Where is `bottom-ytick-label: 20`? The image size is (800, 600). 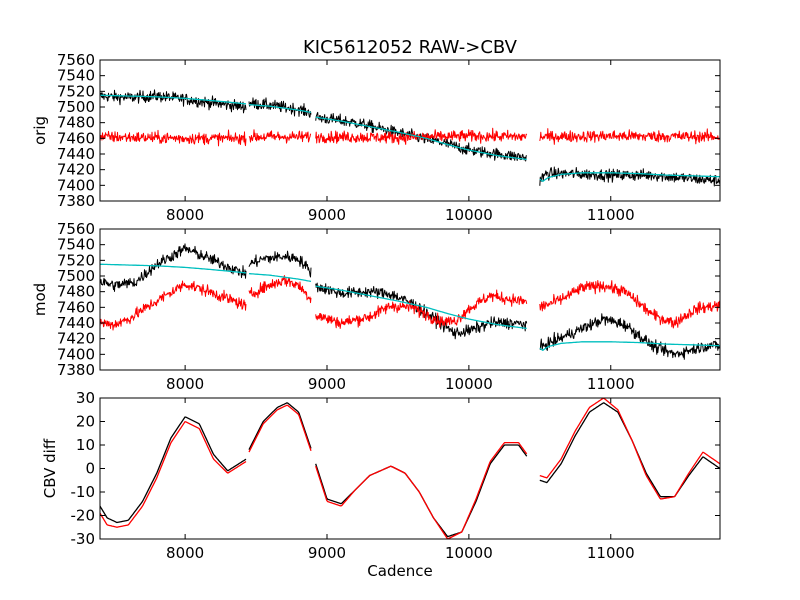 bottom-ytick-label: 20 is located at coordinates (85, 422).